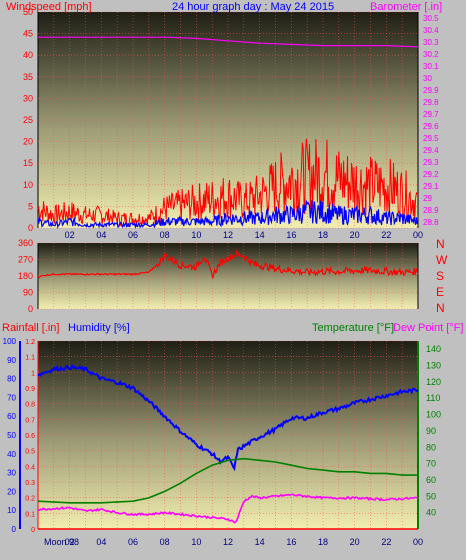 This screenshot has height=560, width=466. Describe the element at coordinates (431, 210) in the screenshot. I see `barometer-tick-label: 28.9` at that location.